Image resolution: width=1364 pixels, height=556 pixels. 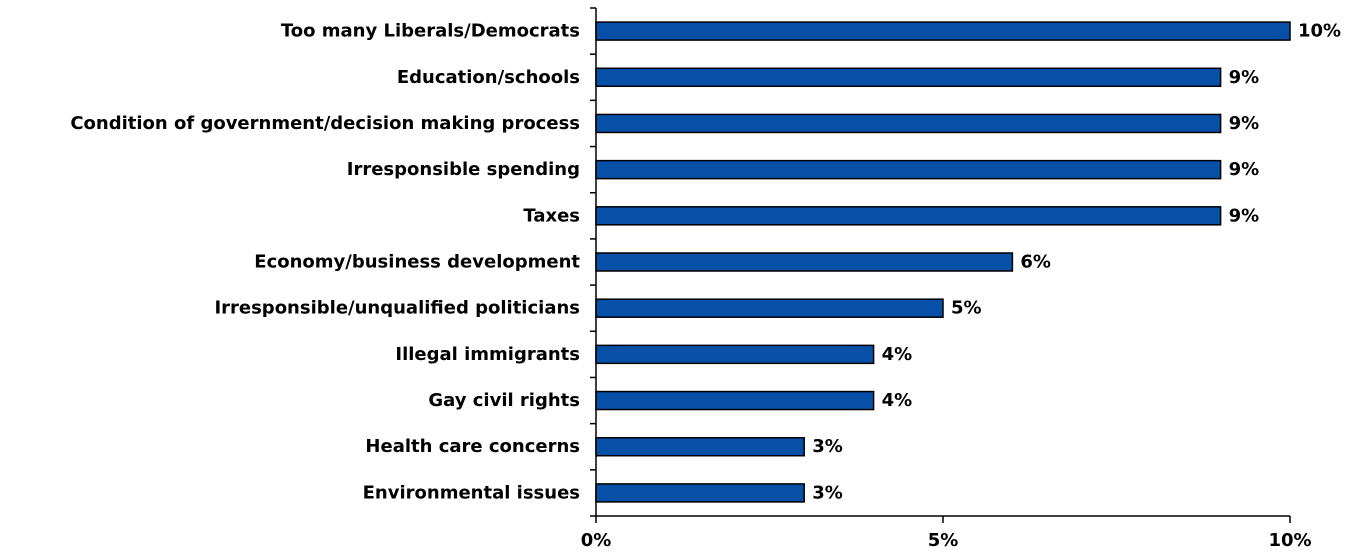 What do you see at coordinates (943, 540) in the screenshot?
I see `x-tick-label: 5%` at bounding box center [943, 540].